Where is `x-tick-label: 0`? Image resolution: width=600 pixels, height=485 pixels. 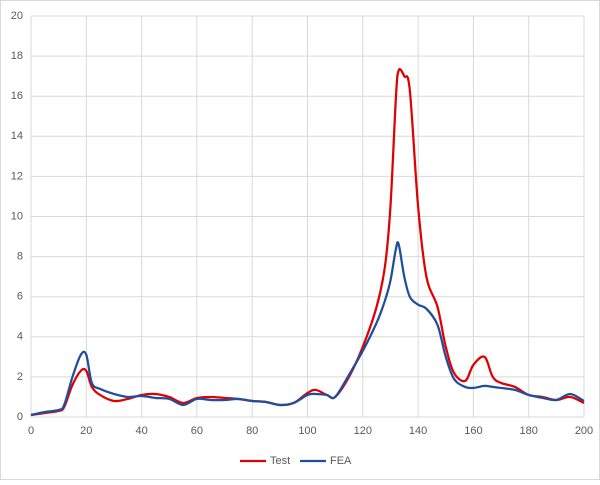 x-tick-label: 0 is located at coordinates (31, 431).